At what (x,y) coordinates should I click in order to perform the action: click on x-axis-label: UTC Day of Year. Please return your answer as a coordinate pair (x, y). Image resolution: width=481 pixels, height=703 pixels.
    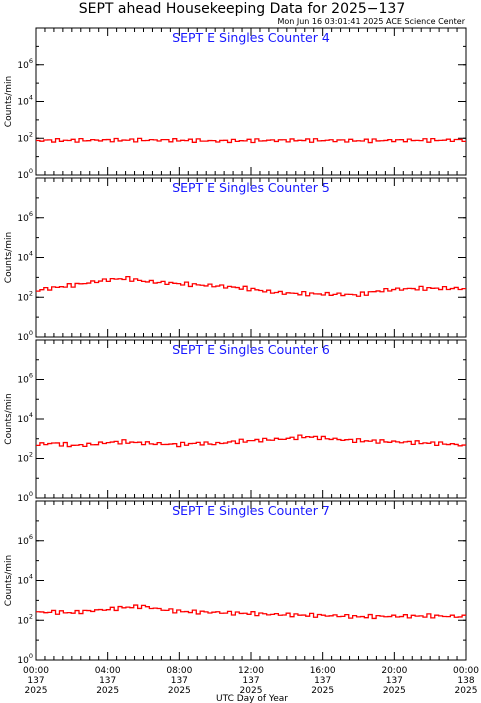
    Looking at the image, I should click on (252, 698).